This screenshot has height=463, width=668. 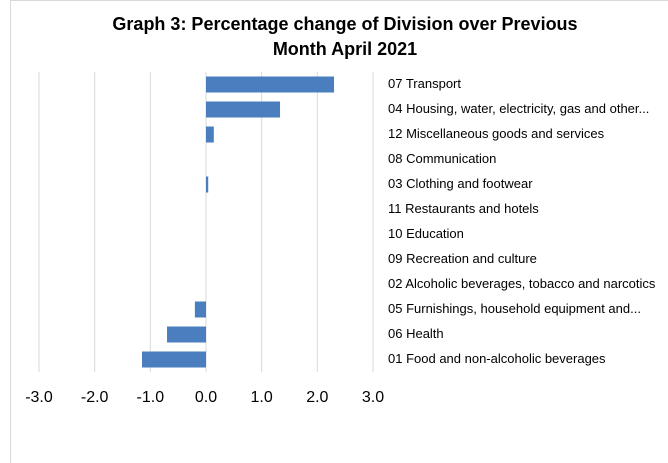 What do you see at coordinates (426, 233) in the screenshot?
I see `y-tick-label: 10 Education` at bounding box center [426, 233].